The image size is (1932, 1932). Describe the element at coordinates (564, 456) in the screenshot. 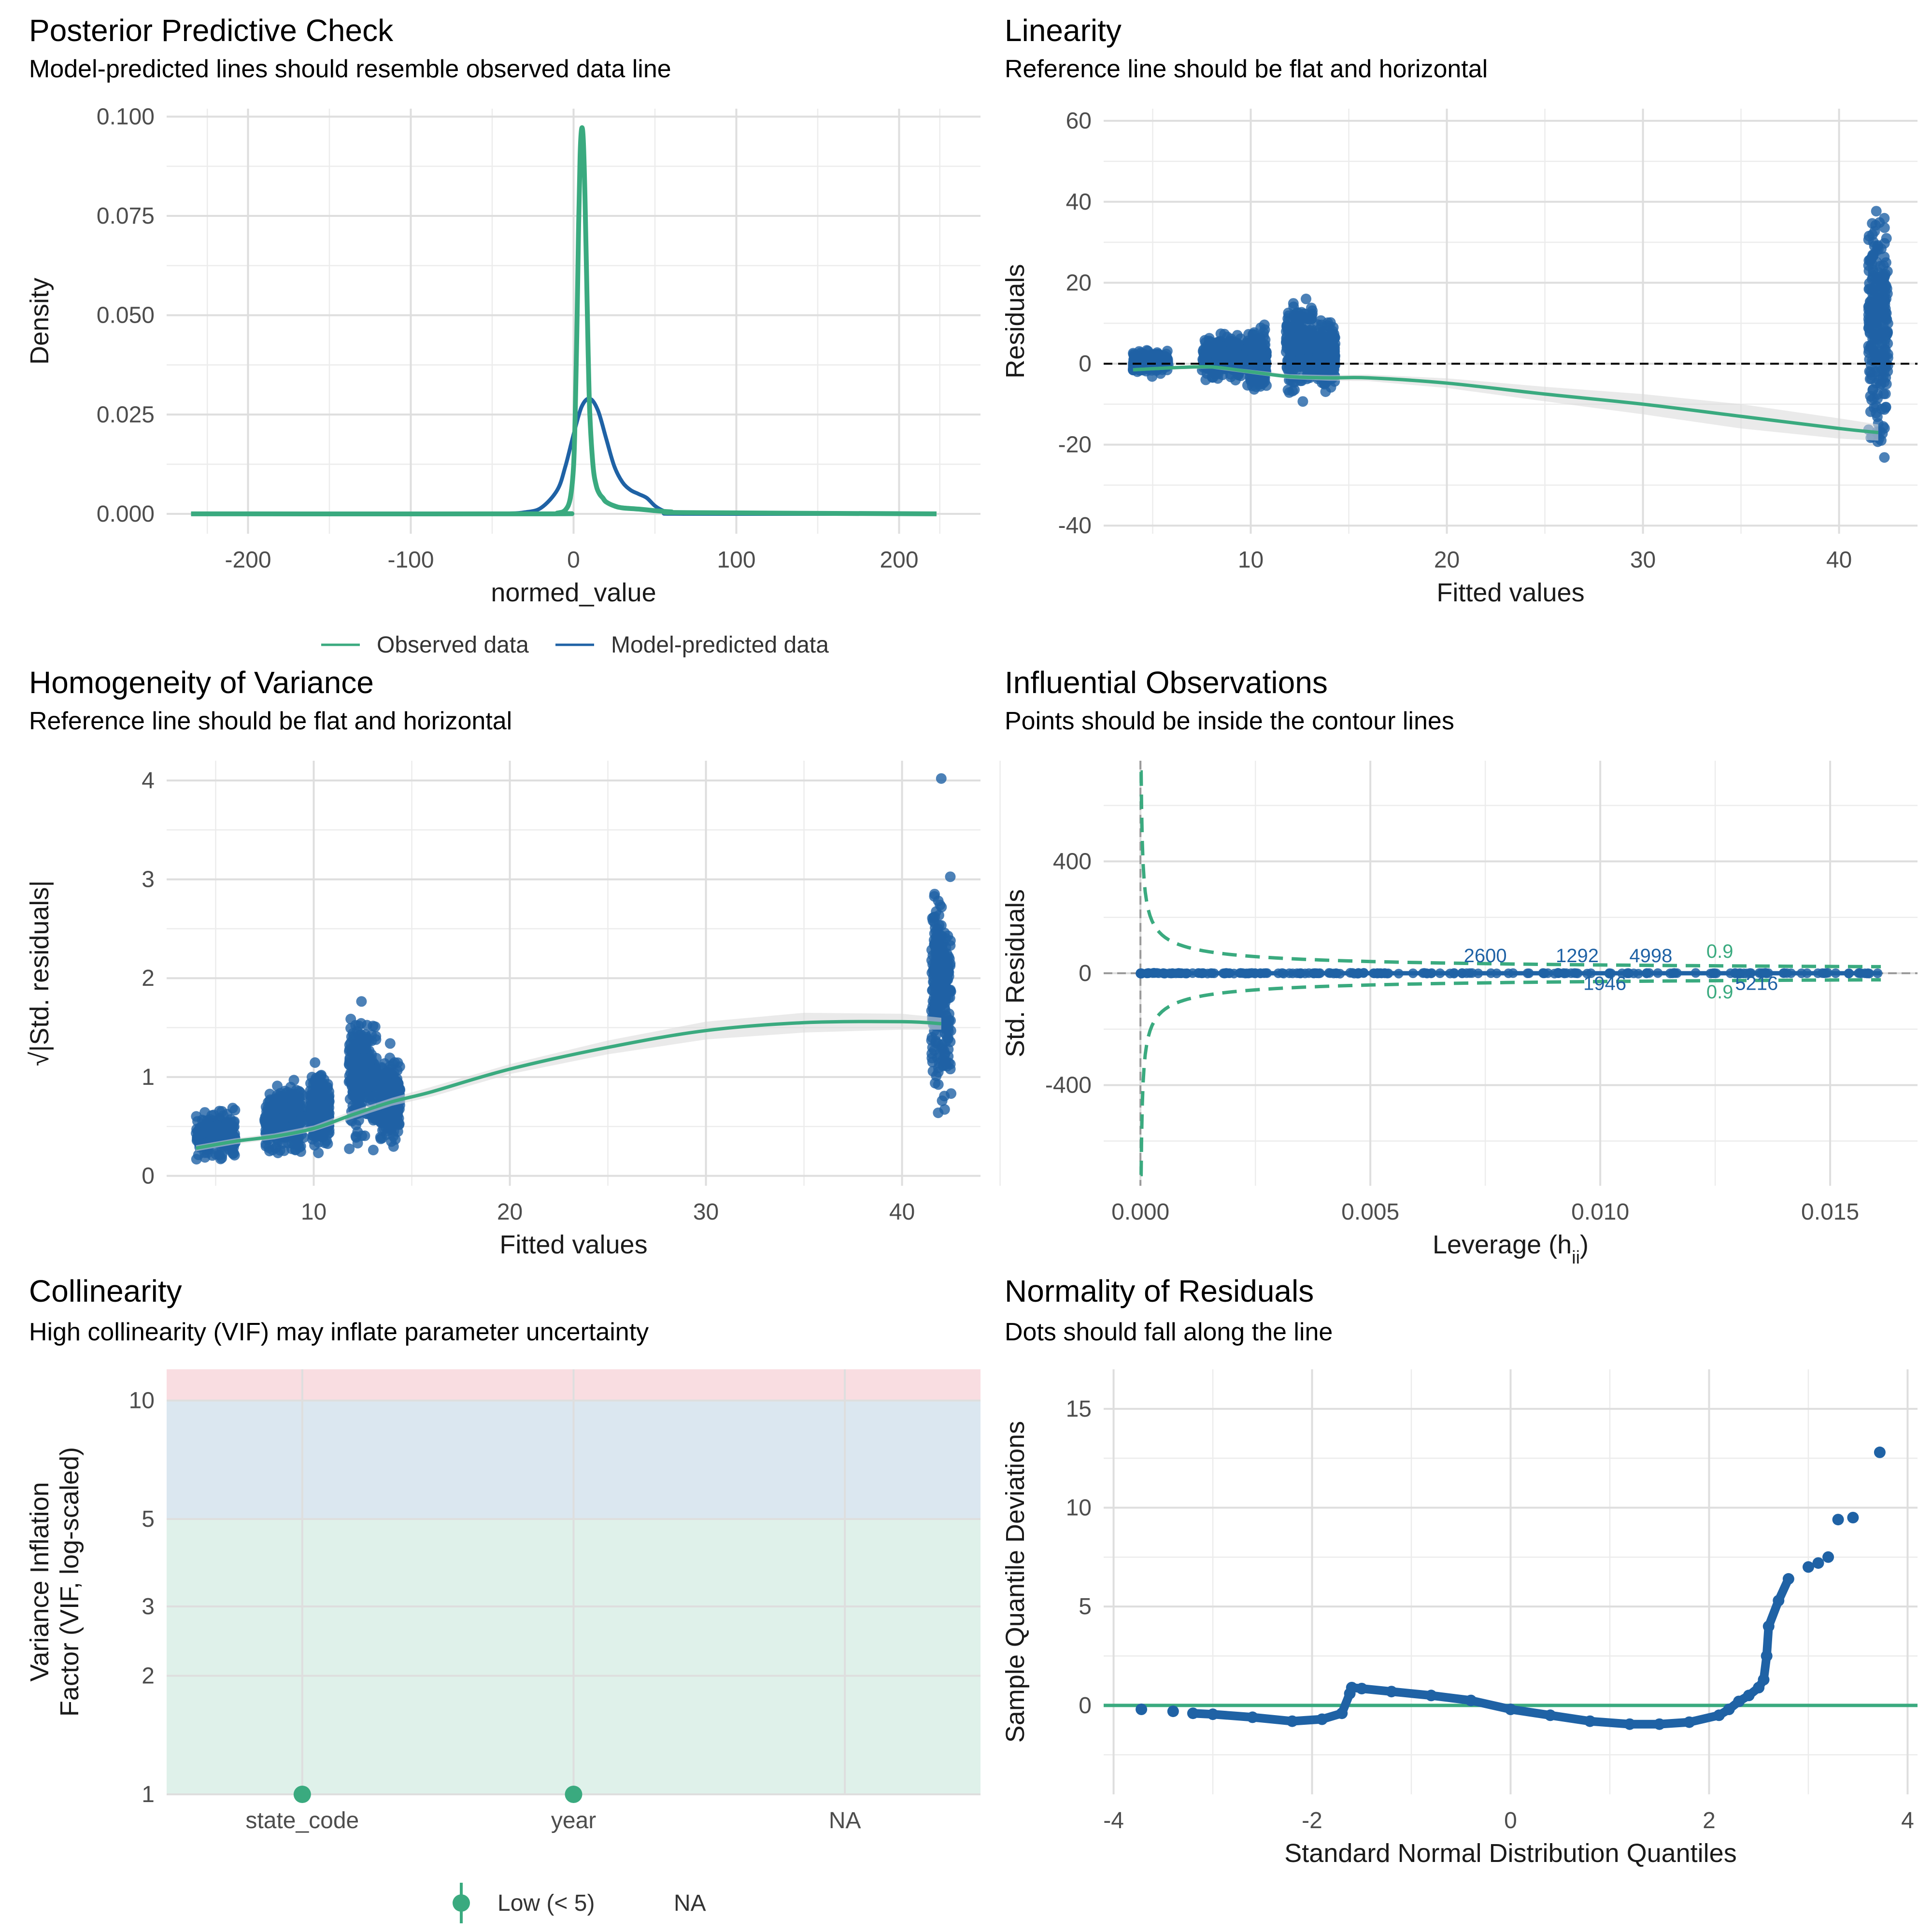

I see `series-line-blue` at that location.